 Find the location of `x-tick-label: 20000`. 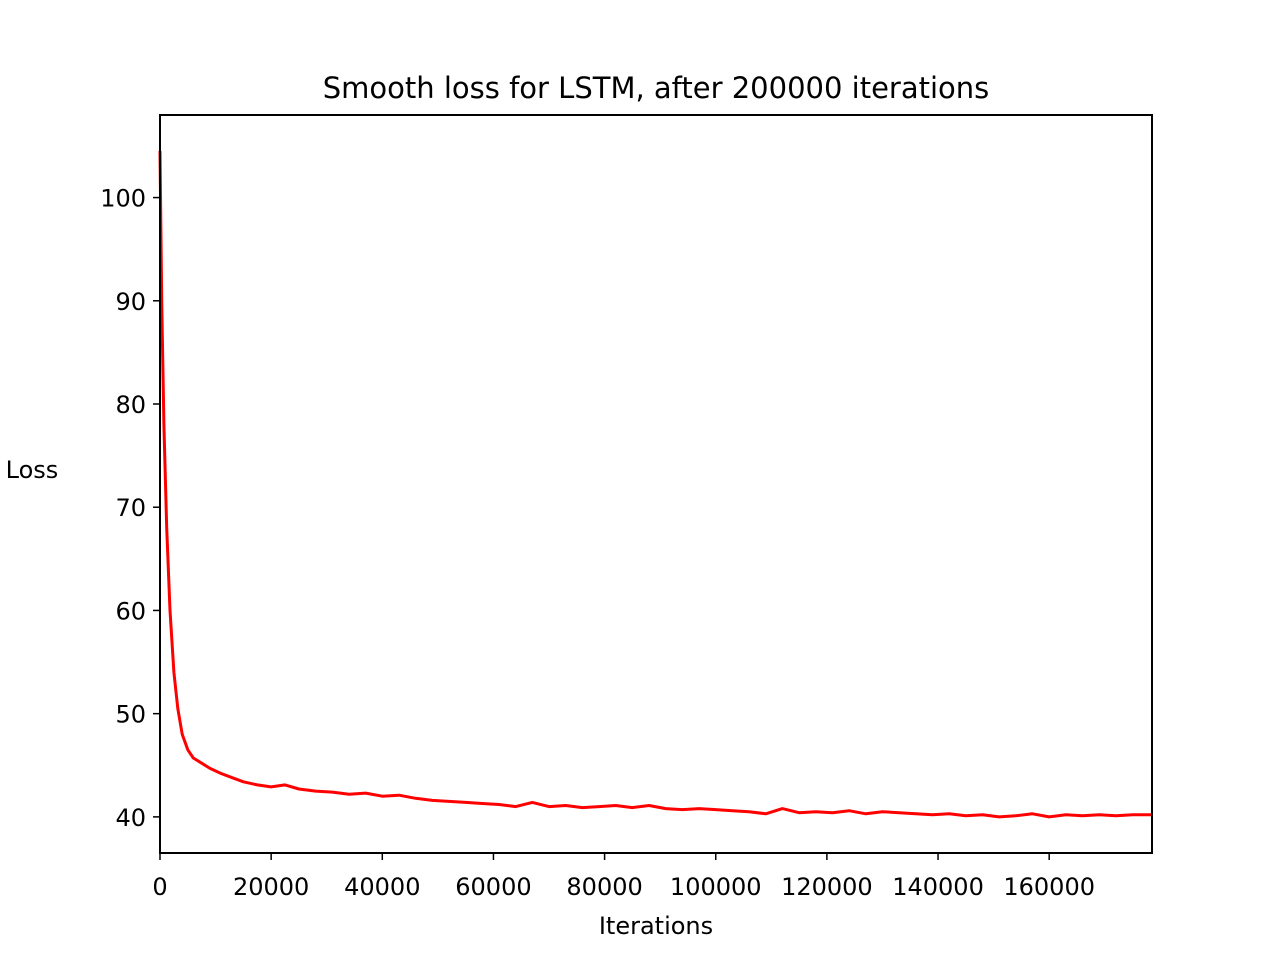

x-tick-label: 20000 is located at coordinates (271, 887).